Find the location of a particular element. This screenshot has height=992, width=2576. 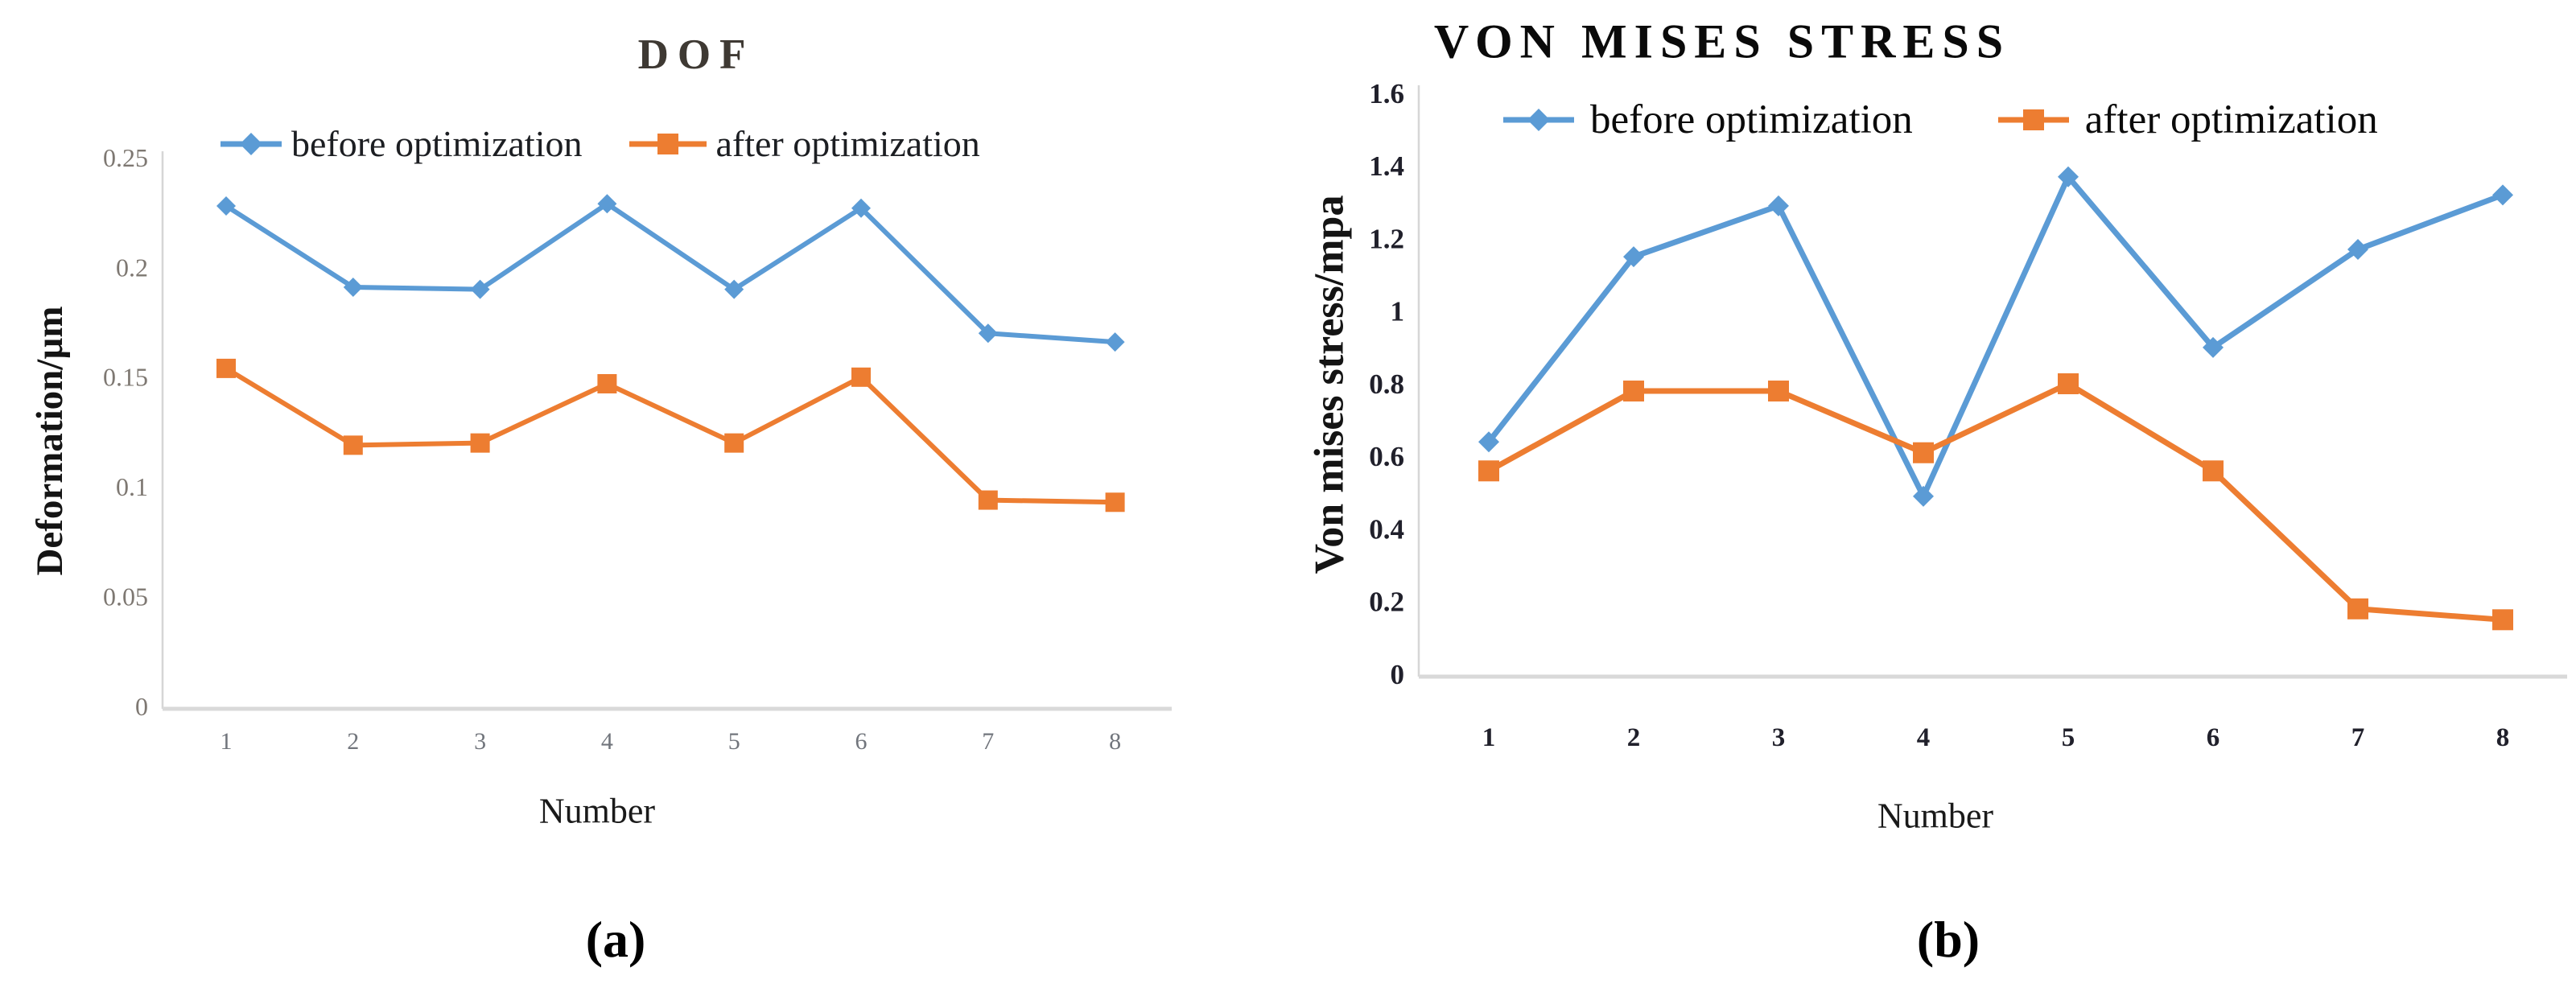

y-tick-label: 0.4 is located at coordinates (1386, 529).